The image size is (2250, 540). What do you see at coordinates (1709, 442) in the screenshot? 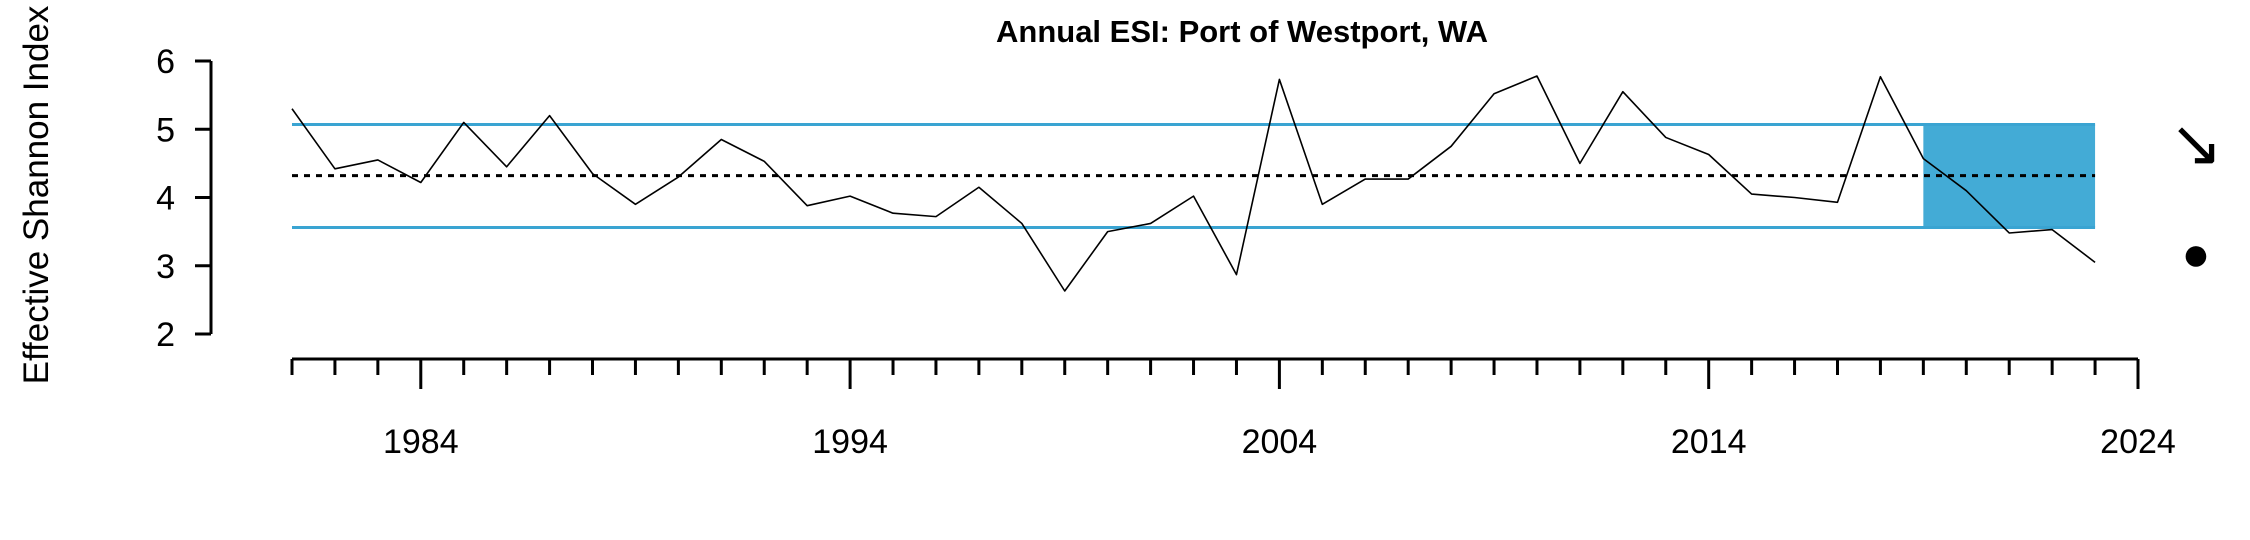
I see `x-tick-label: 2014` at bounding box center [1709, 442].